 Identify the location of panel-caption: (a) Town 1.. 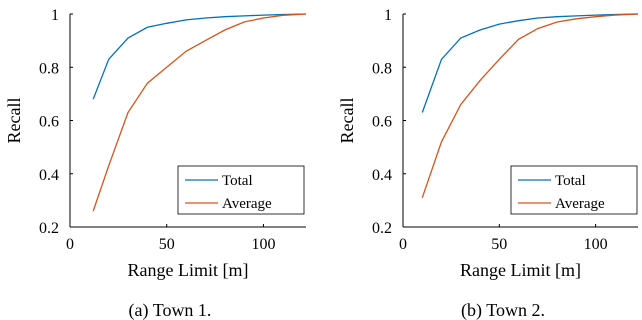
(170, 310).